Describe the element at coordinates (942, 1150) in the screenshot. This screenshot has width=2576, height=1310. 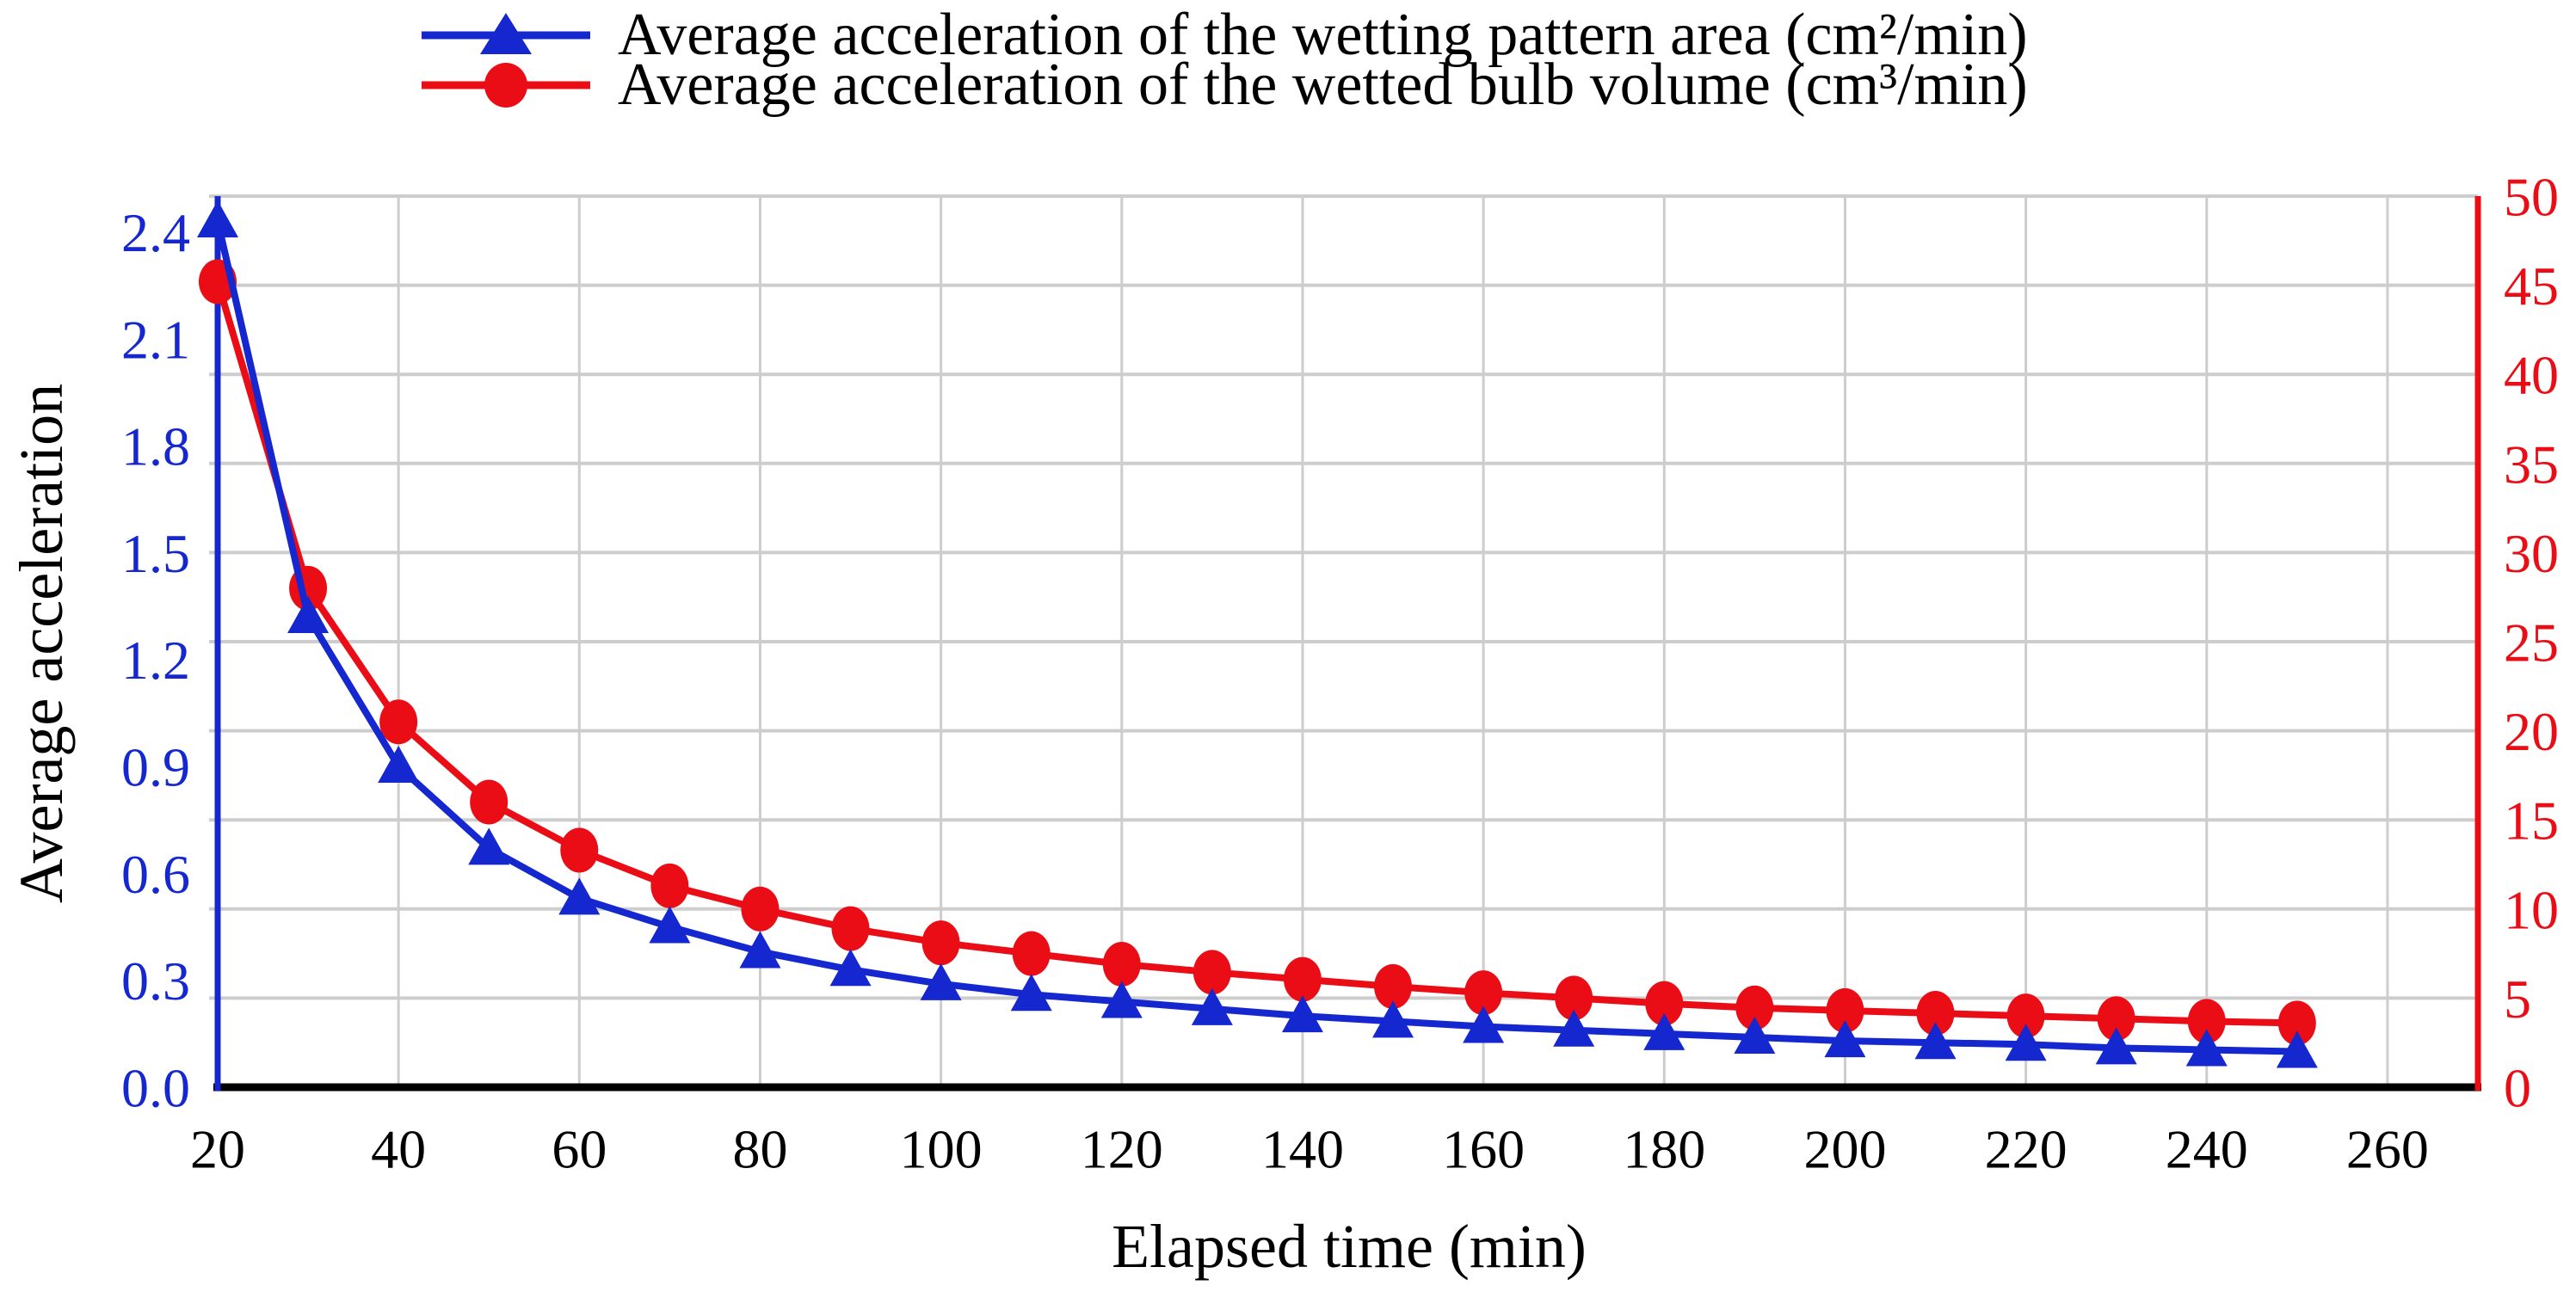
I see `x-tick-label: 100` at that location.